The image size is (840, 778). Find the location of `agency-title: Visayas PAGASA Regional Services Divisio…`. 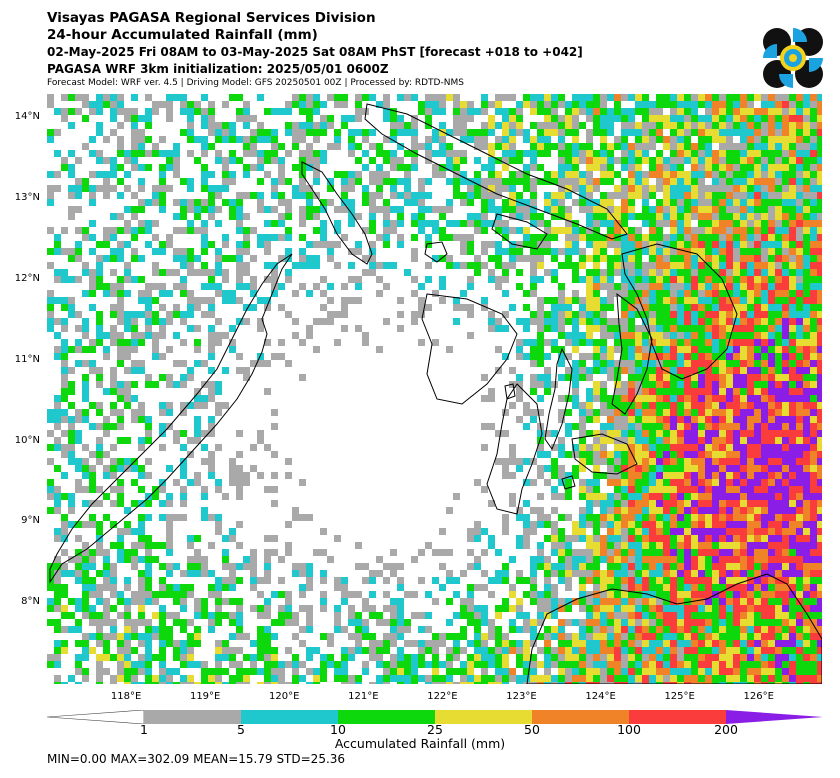

agency-title: Visayas PAGASA Regional Services Divisio… is located at coordinates (211, 18).